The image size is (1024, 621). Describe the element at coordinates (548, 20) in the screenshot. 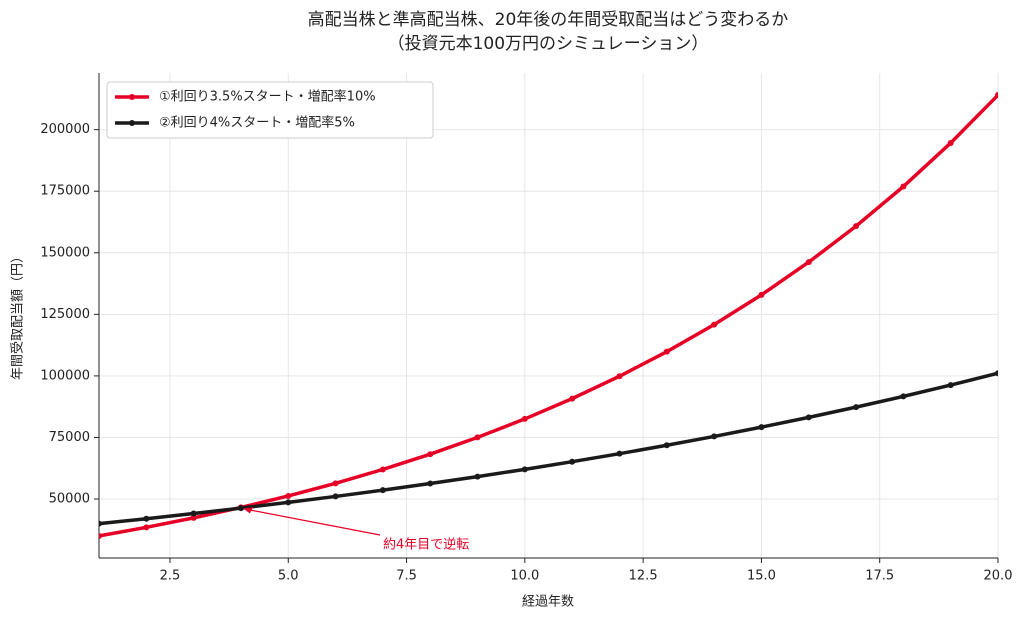

I see `chart-title: 高配当株と準高配当株、20年後の年間受取配当はどう変わるか` at that location.